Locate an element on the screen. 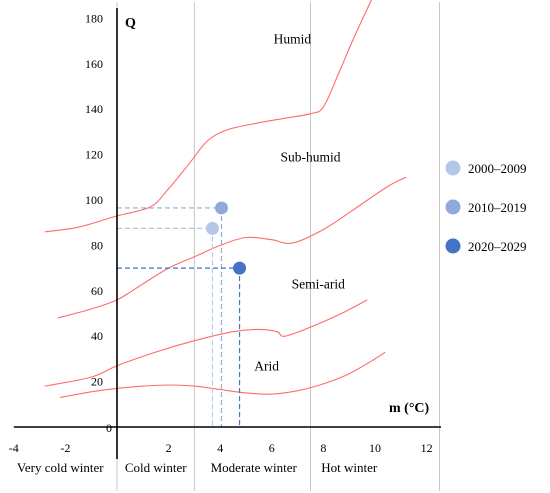 The width and height of the screenshot is (550, 493). y-tick-label: 80 is located at coordinates (97, 245).